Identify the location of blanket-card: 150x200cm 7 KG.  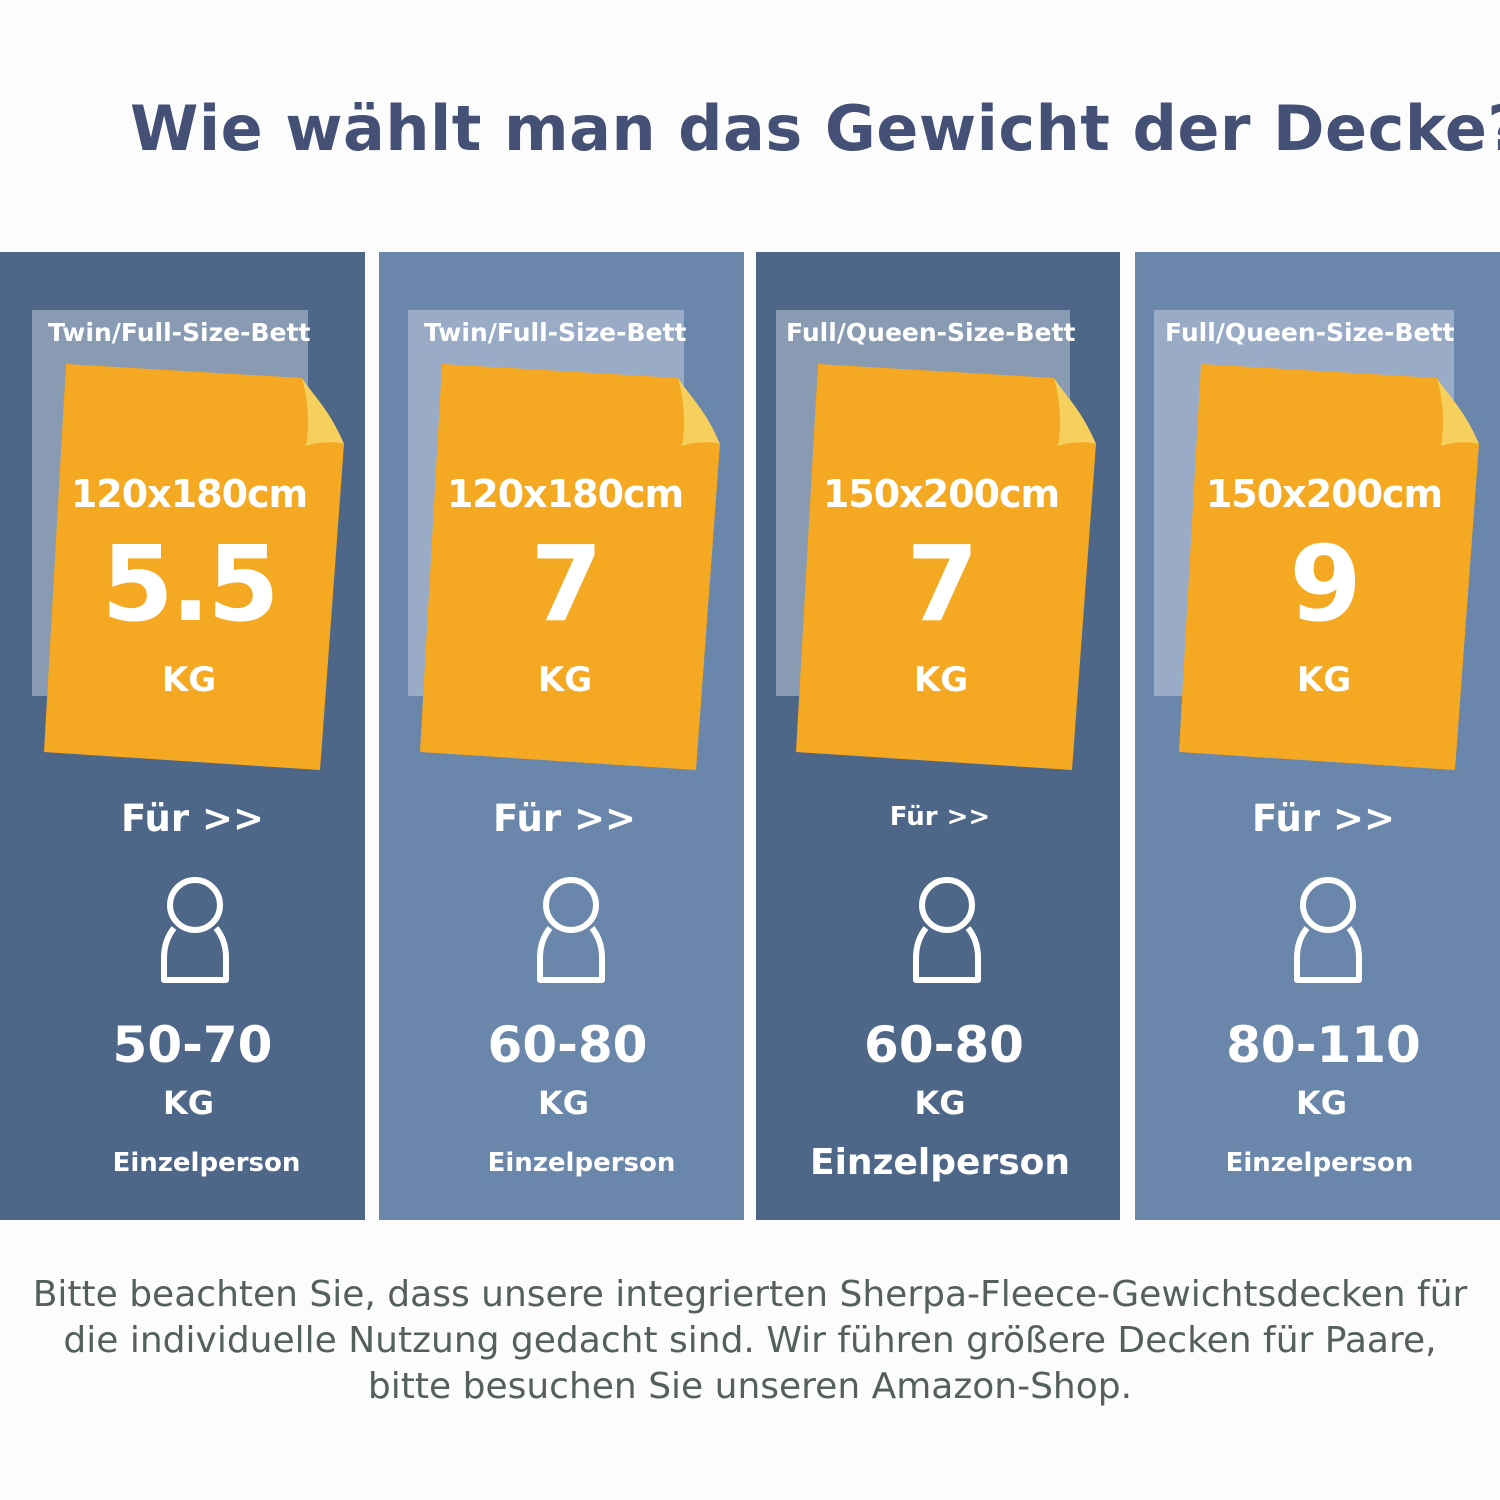
(946, 567).